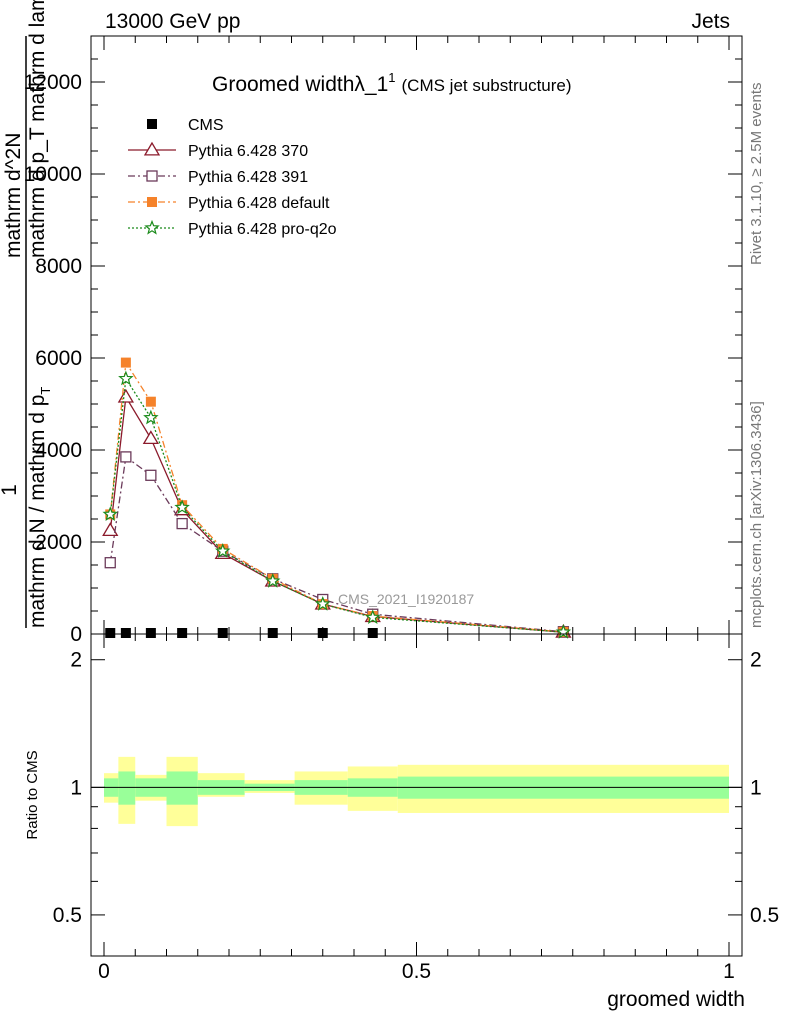 The height and width of the screenshot is (1024, 786). I want to click on x-tick-labels: 0 0.5 1, so click(416, 971).